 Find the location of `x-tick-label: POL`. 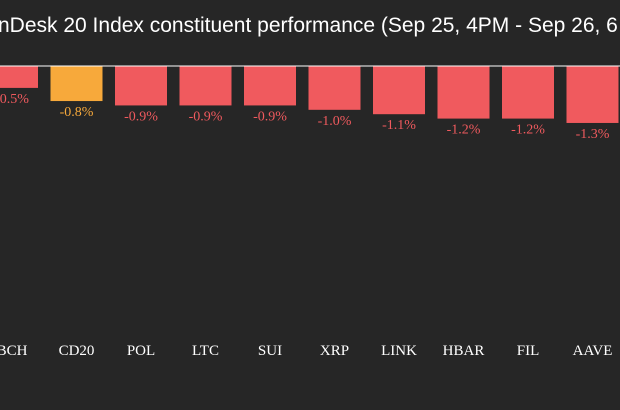

x-tick-label: POL is located at coordinates (141, 351).